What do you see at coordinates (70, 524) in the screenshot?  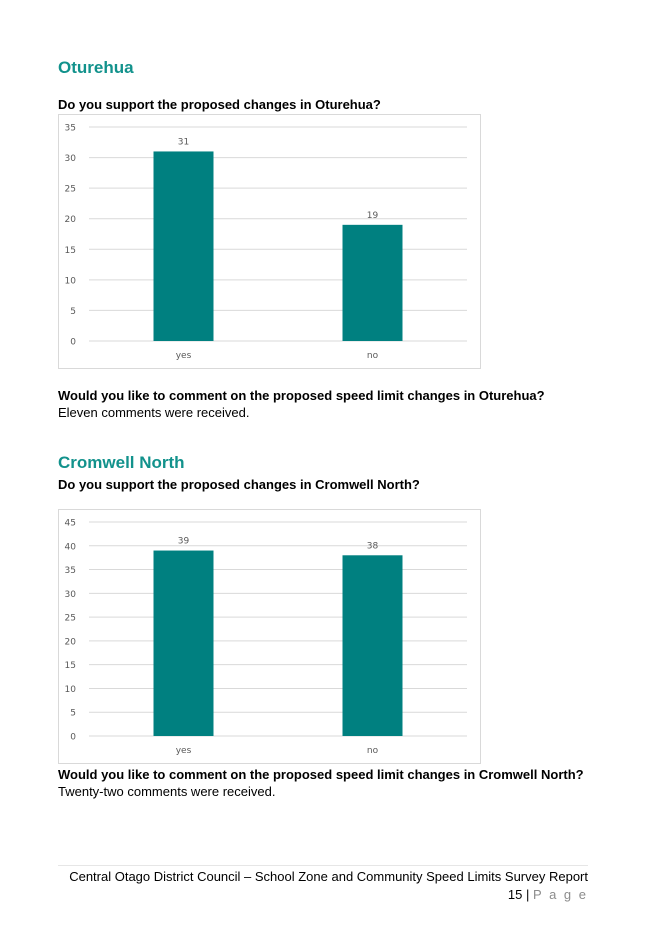 I see `y-tick-label: 45` at bounding box center [70, 524].